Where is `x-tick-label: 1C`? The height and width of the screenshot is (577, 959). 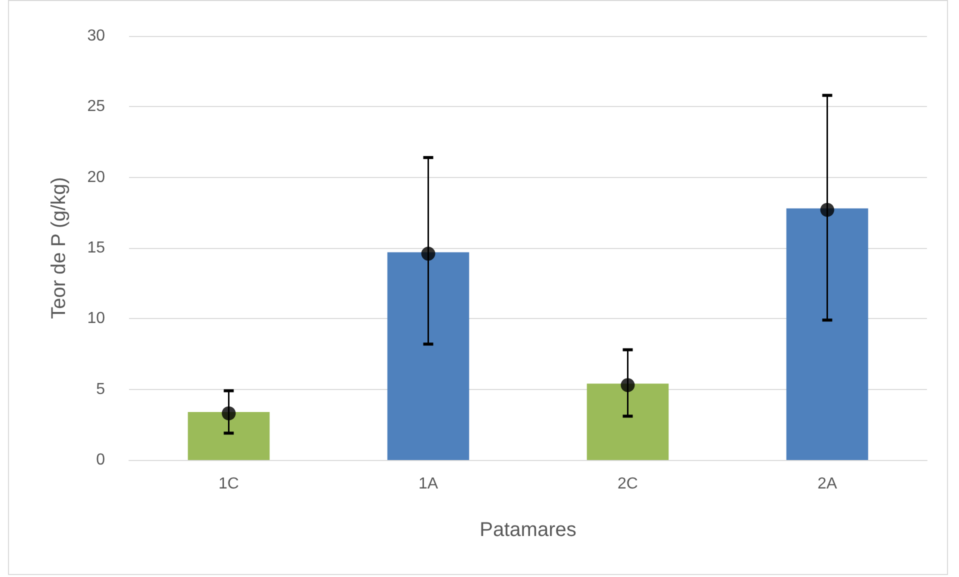 x-tick-label: 1C is located at coordinates (228, 484).